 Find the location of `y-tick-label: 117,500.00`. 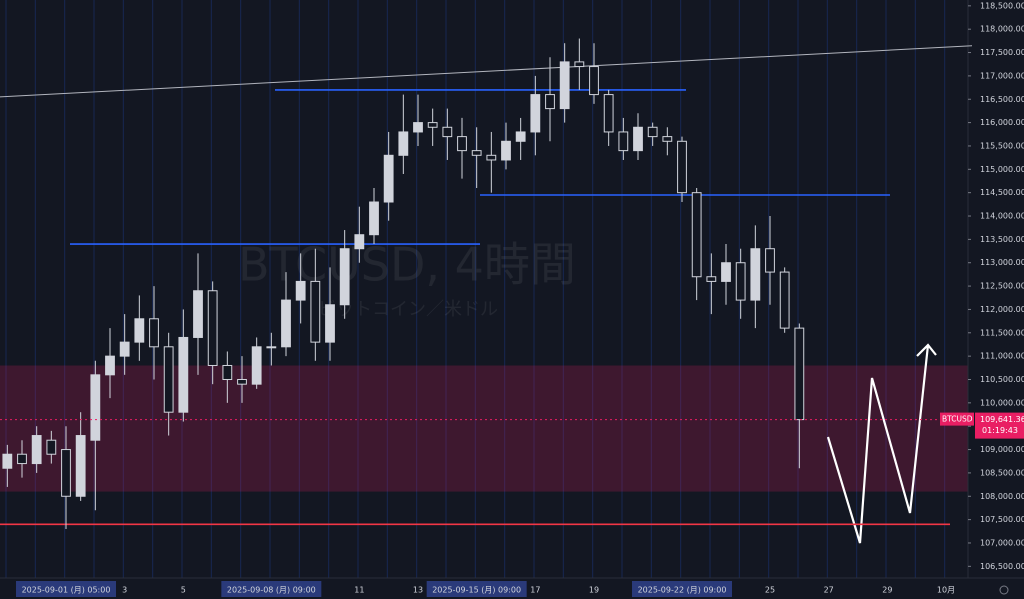

y-tick-label: 117,500.00 is located at coordinates (1002, 52).